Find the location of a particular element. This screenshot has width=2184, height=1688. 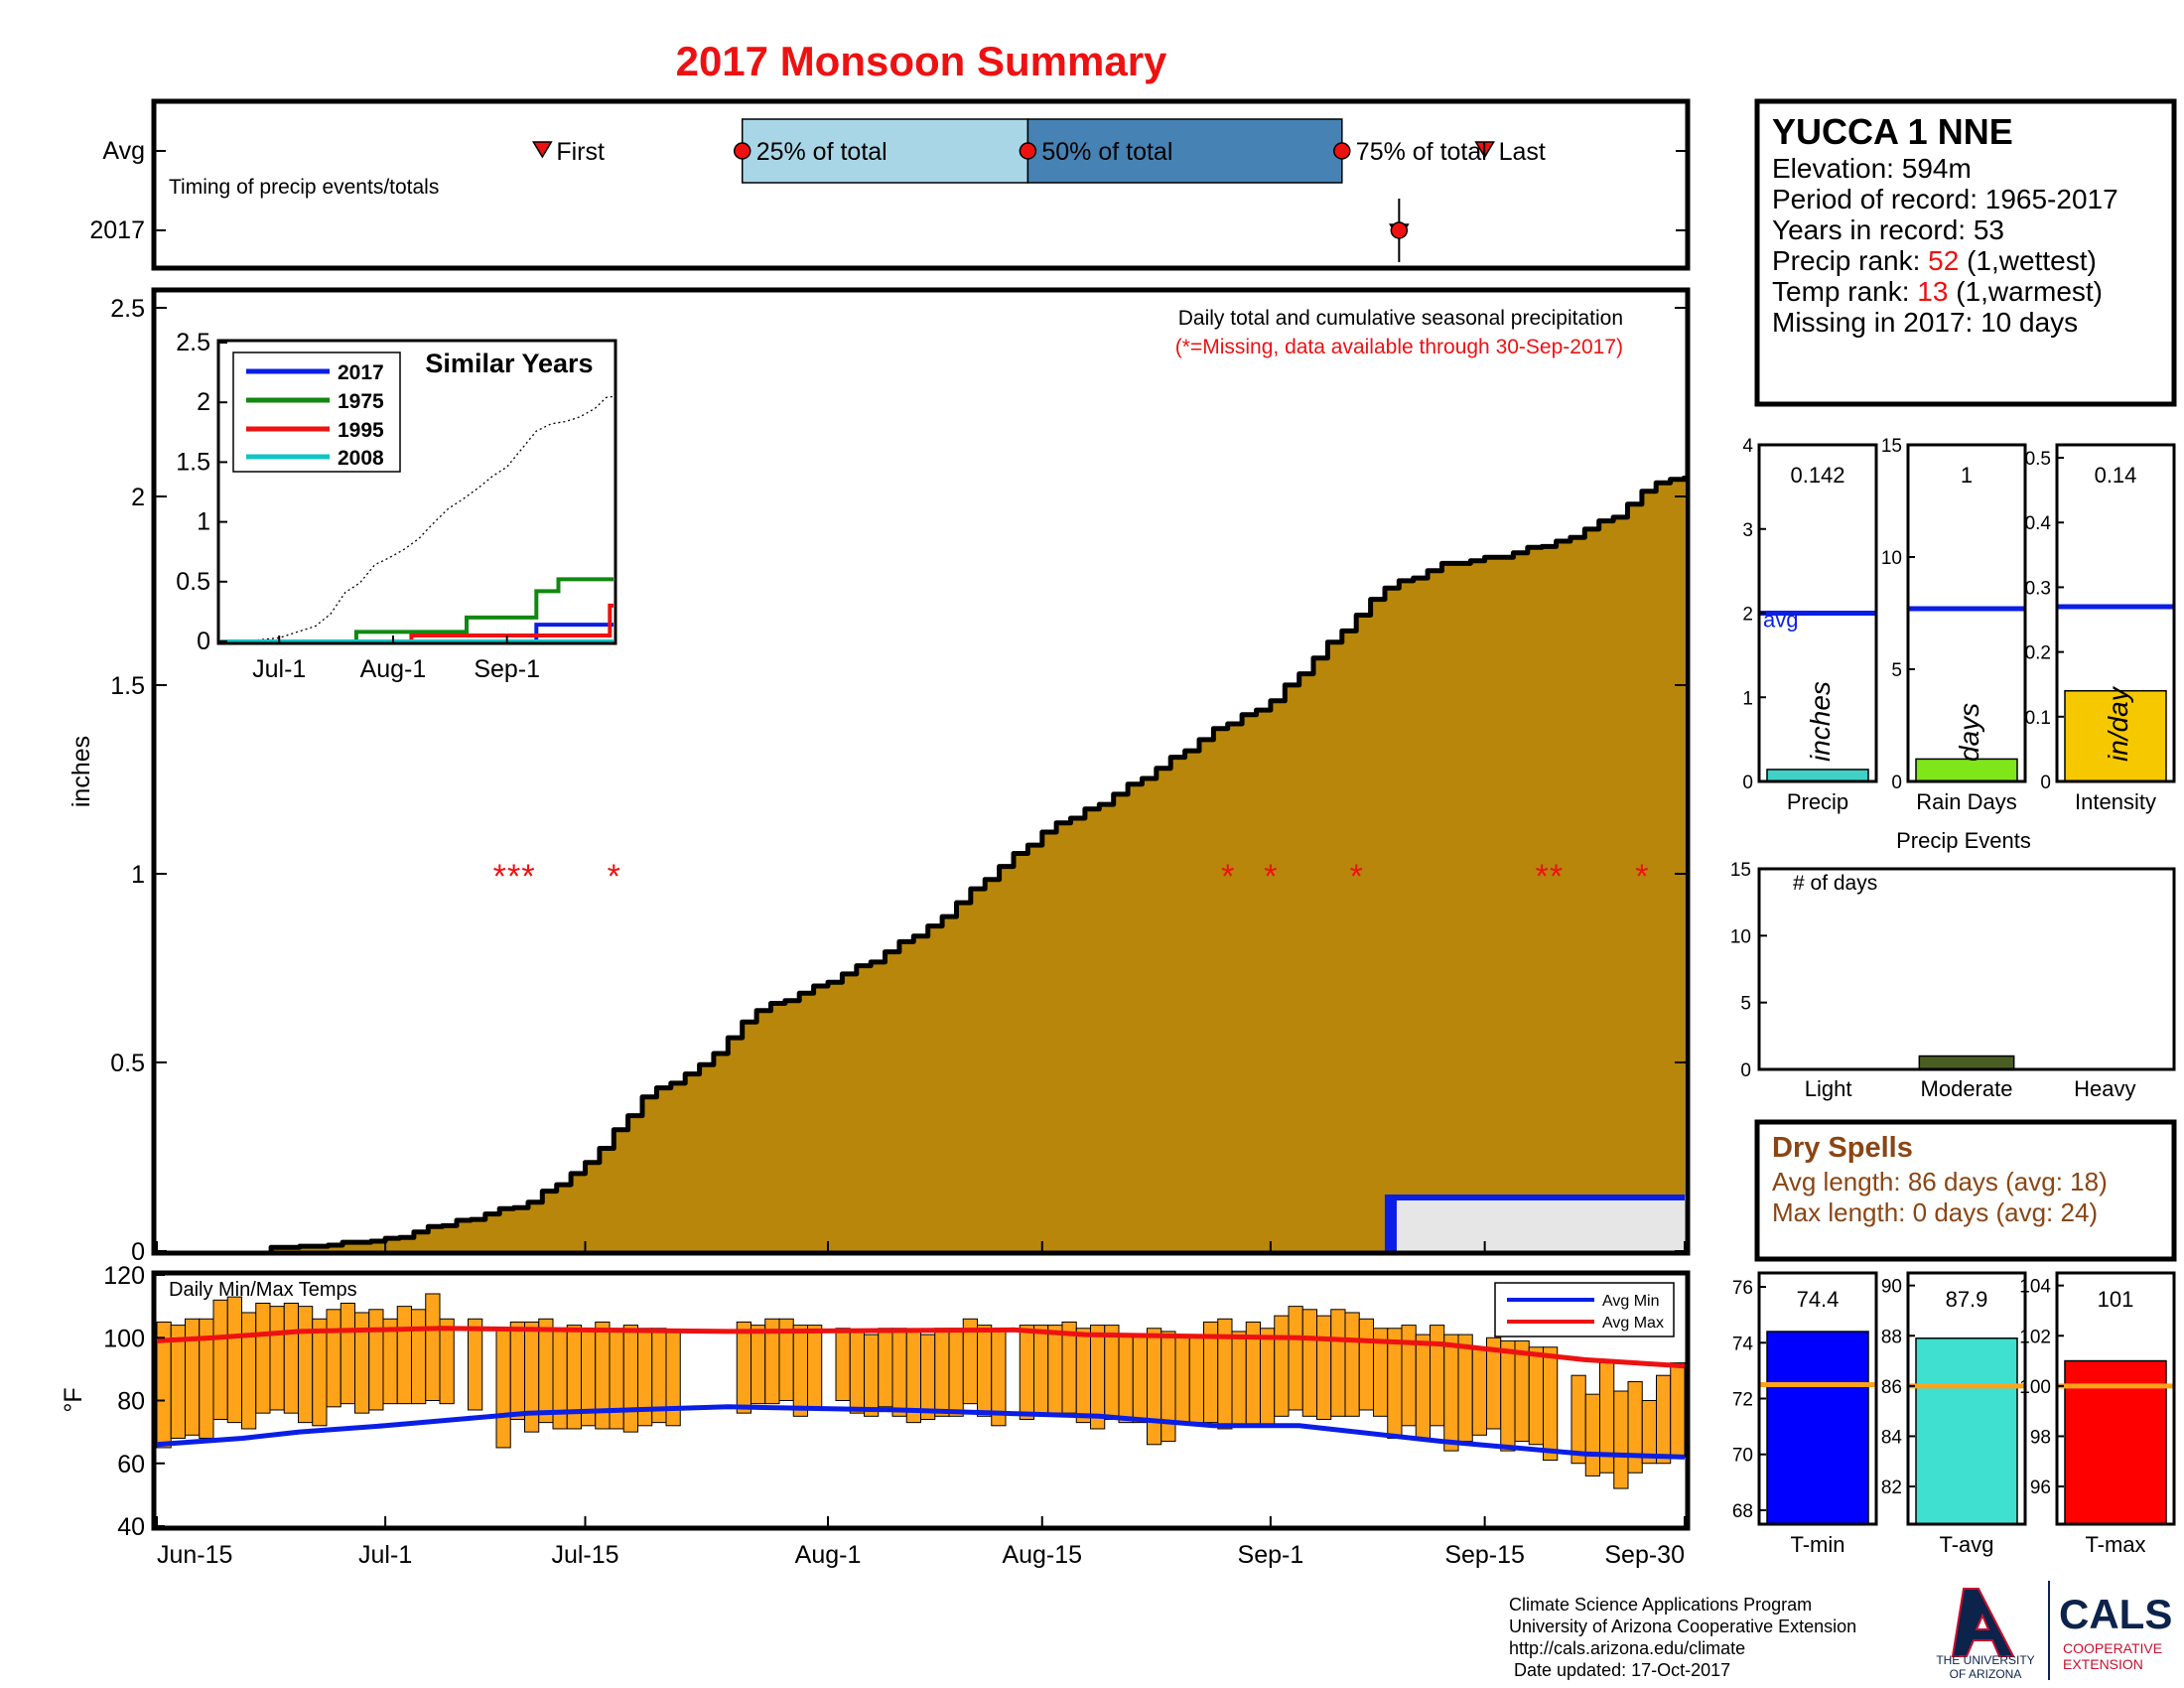

tbar-xlabel-tmax: T-max is located at coordinates (2115, 1544).